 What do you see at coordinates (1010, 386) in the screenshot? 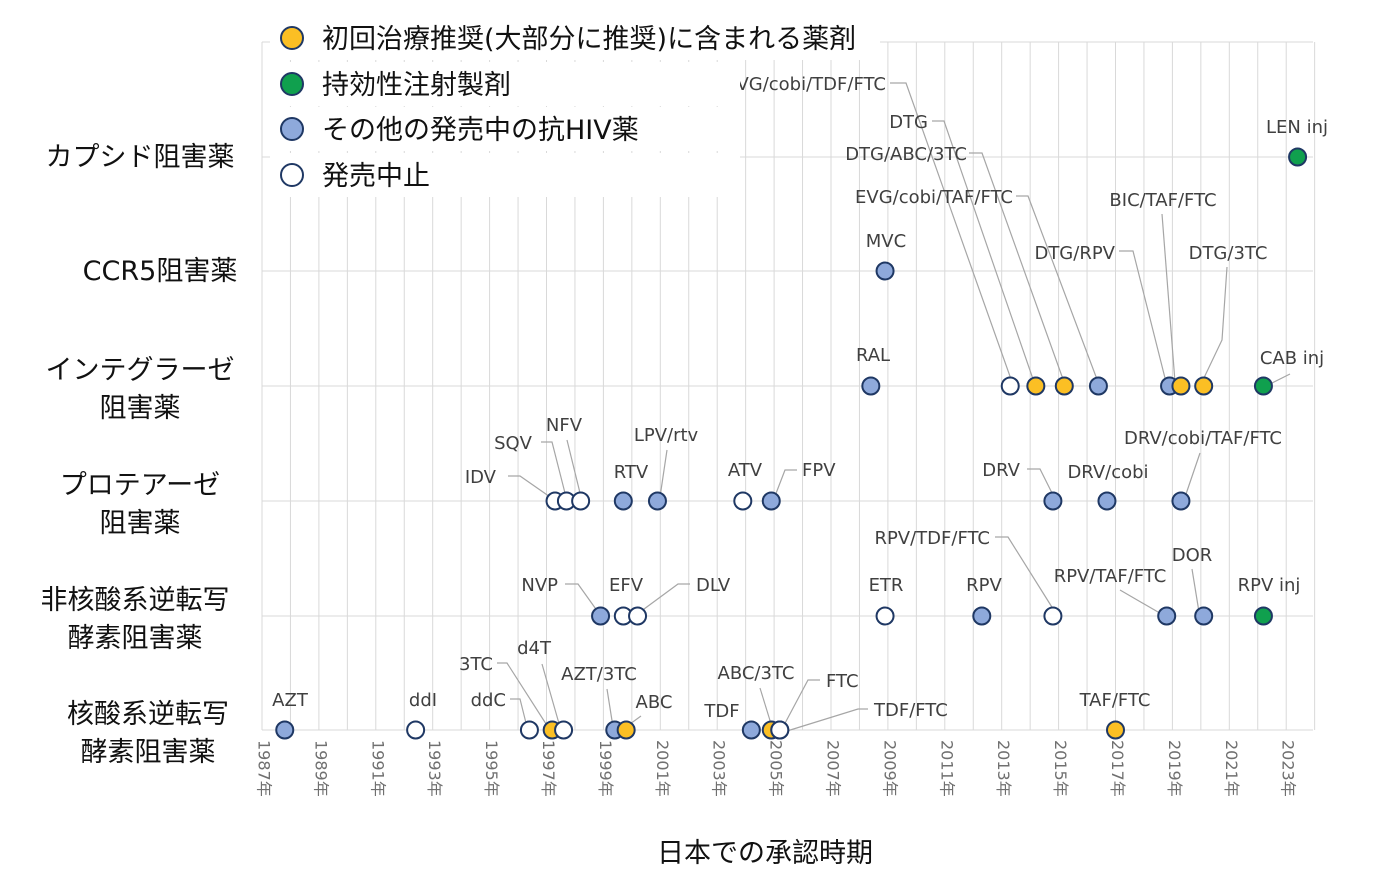
I see `point-evg-cobi-tdf-ftc` at bounding box center [1010, 386].